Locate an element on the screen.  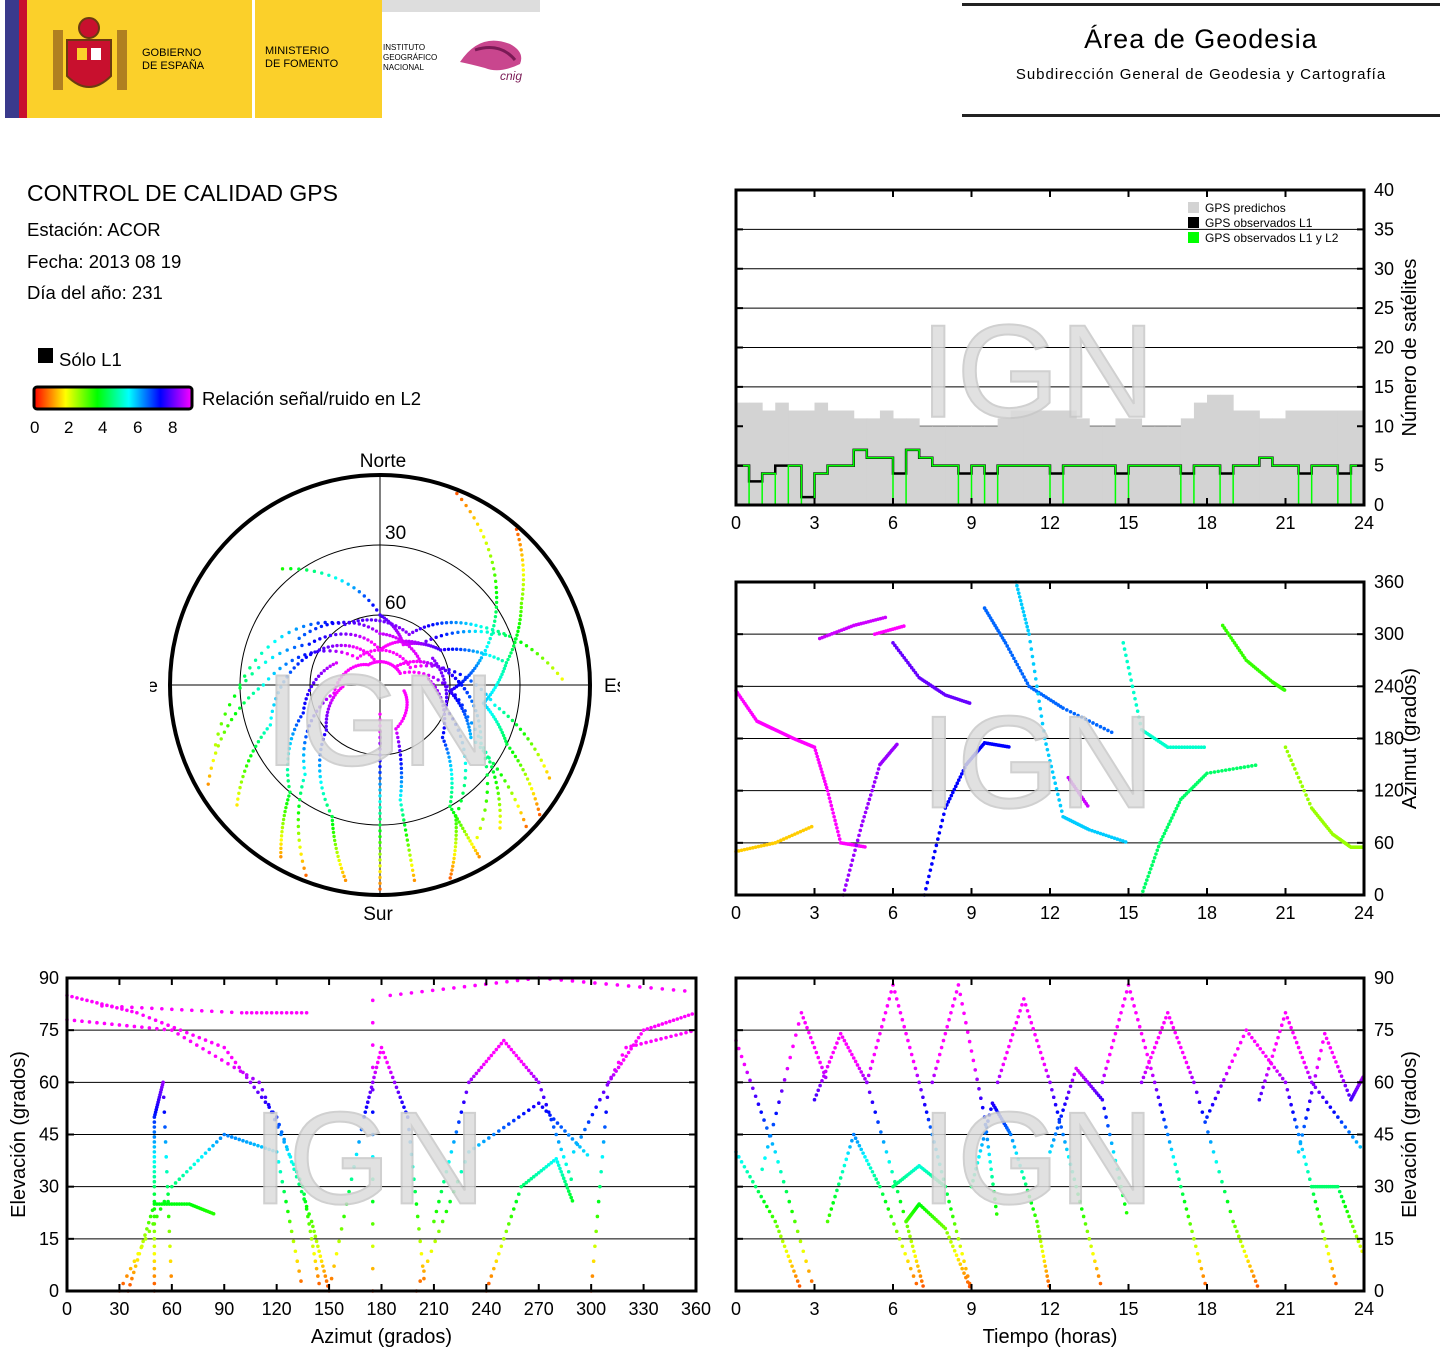
x-tick-label: 0 is located at coordinates (67, 1309).